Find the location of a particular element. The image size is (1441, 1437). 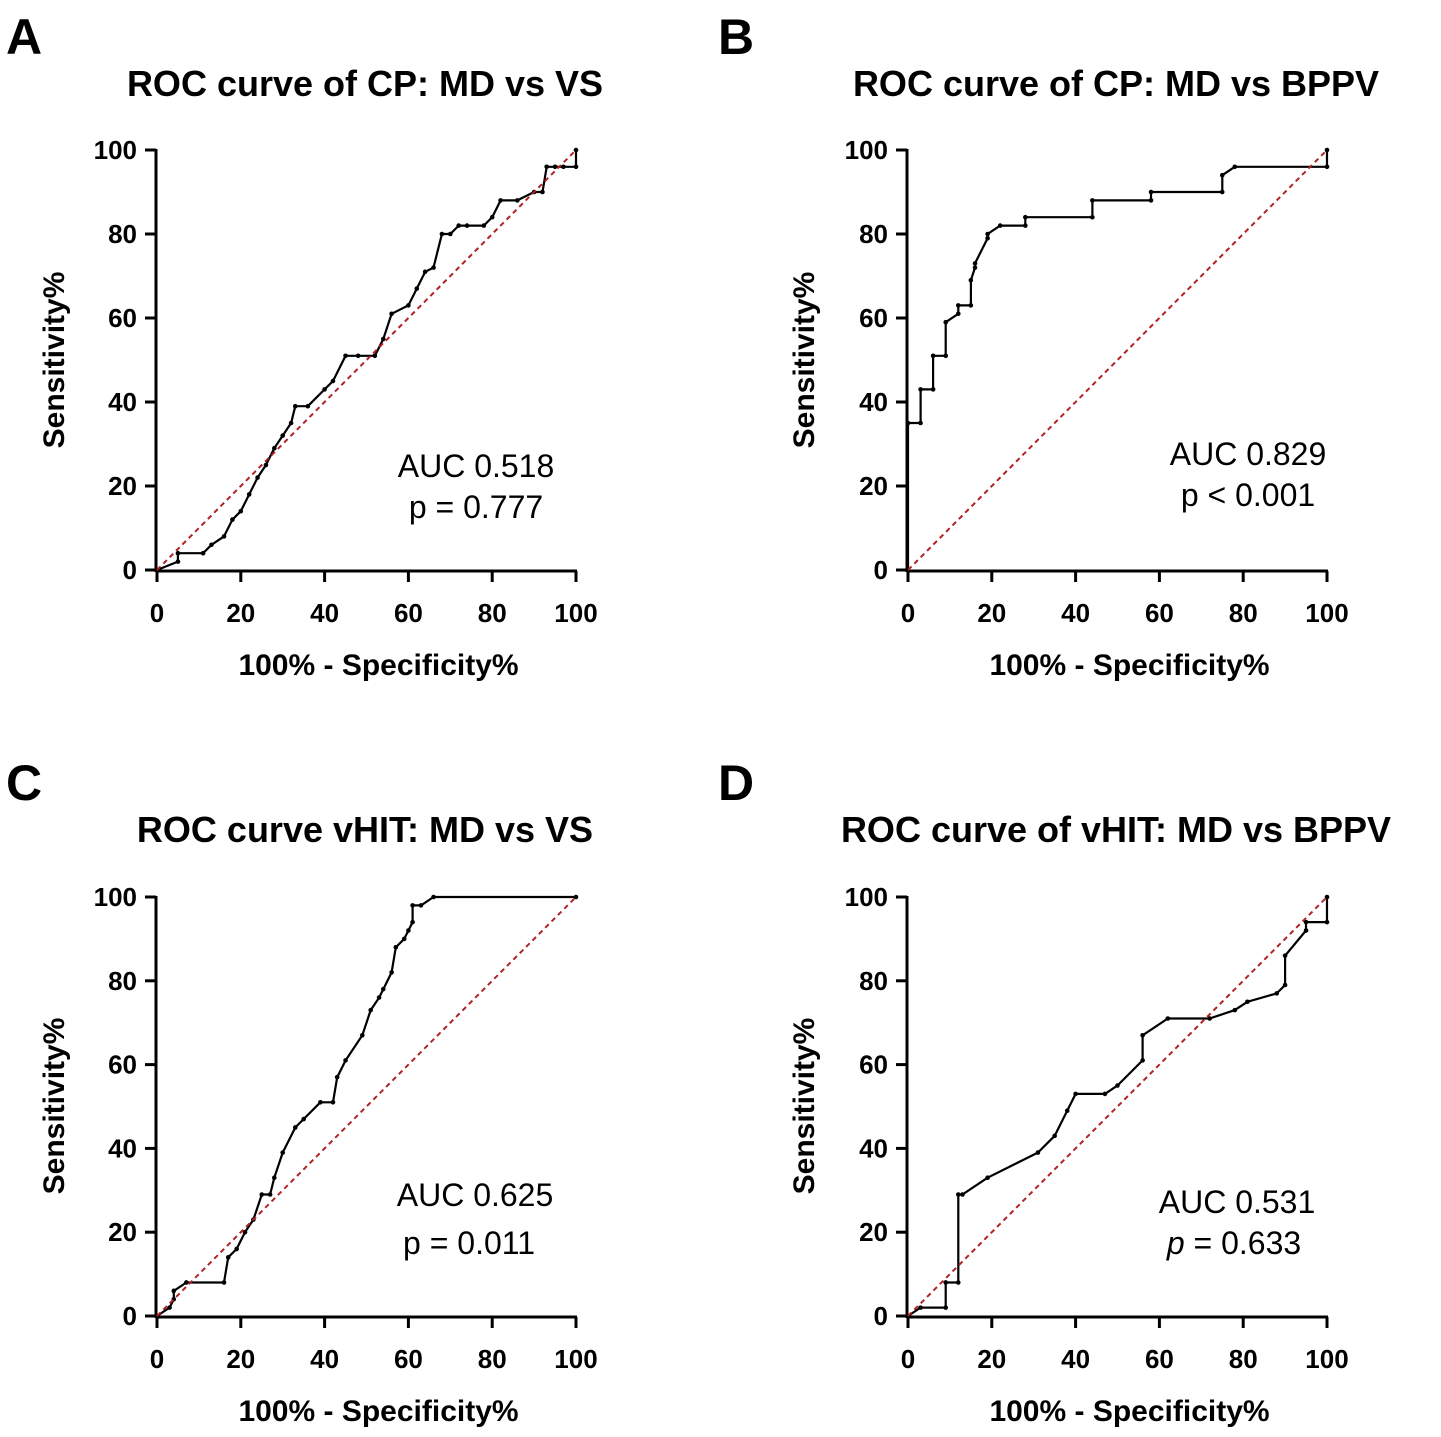

panel-c-x-tick-label: 60 is located at coordinates (408, 1359).